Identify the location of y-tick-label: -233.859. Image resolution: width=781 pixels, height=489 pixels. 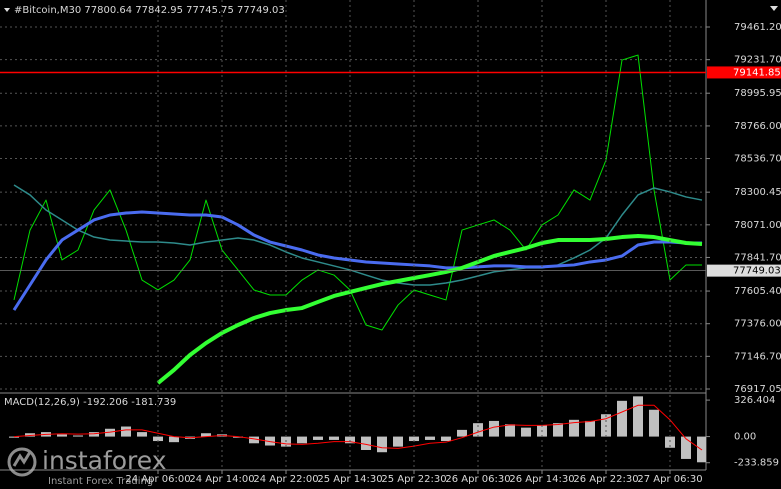
(756, 463).